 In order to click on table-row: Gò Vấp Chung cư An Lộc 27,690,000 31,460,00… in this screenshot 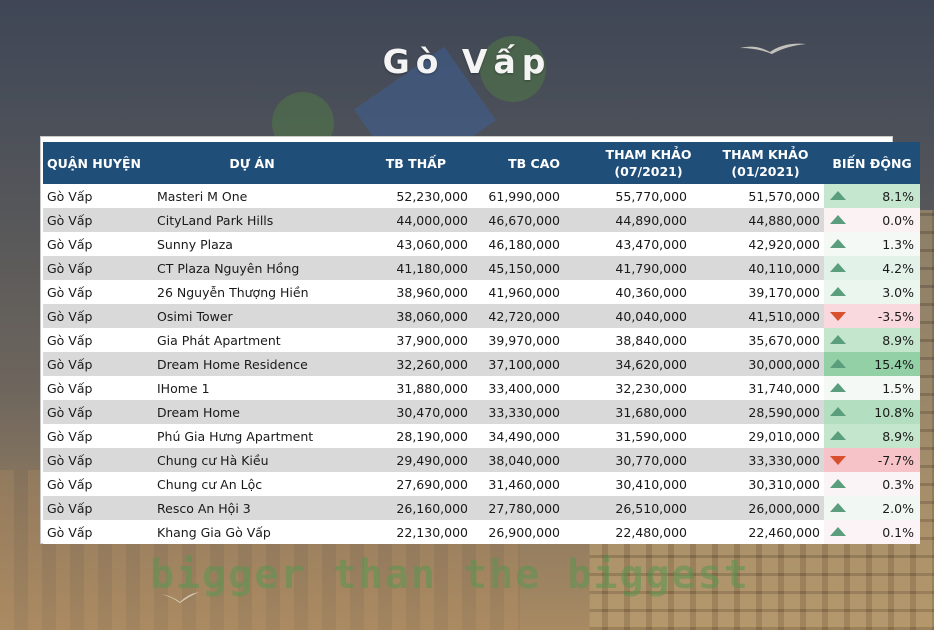, I will do `click(481, 484)`.